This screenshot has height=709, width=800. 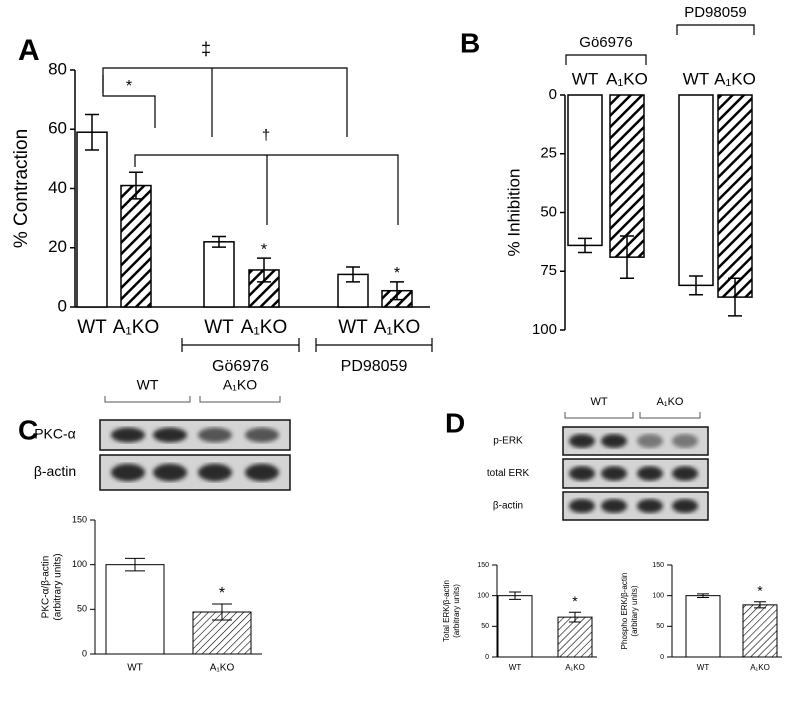 What do you see at coordinates (28, 429) in the screenshot?
I see `panel-label: C` at bounding box center [28, 429].